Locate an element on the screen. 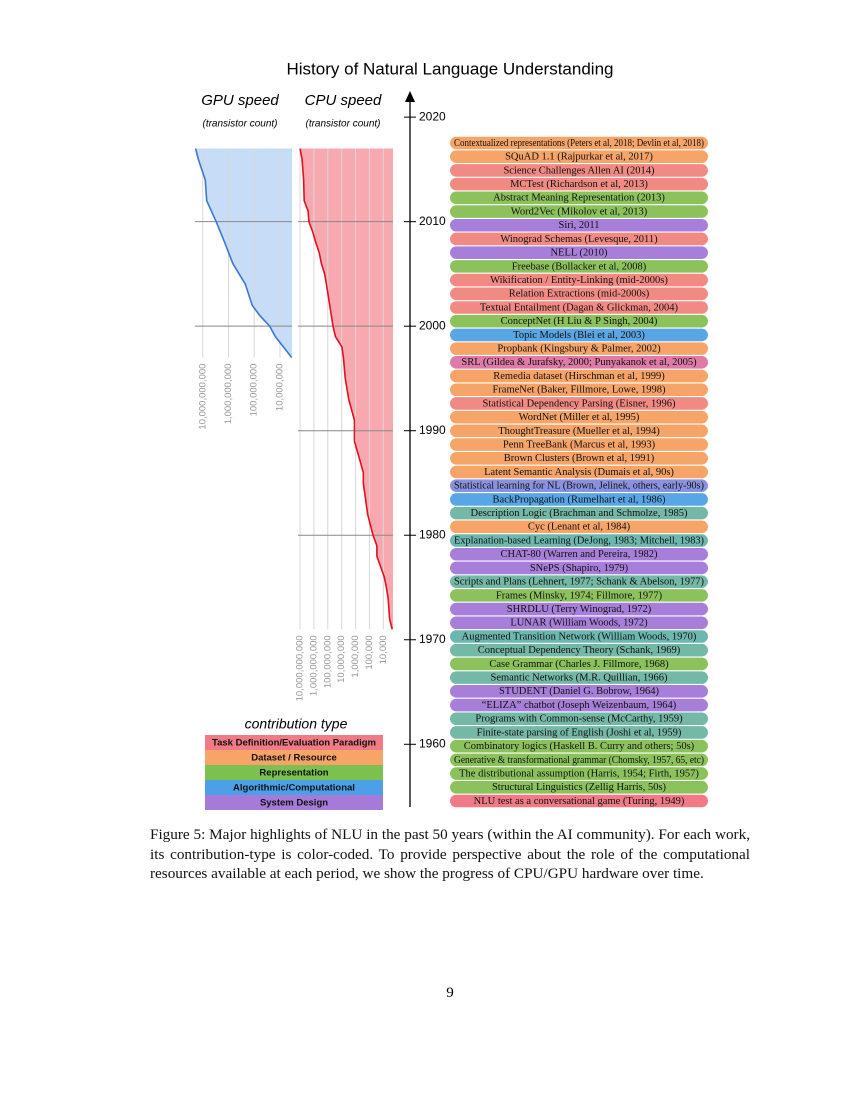  x-tick-label: 10,000,000,000 is located at coordinates (202, 397).